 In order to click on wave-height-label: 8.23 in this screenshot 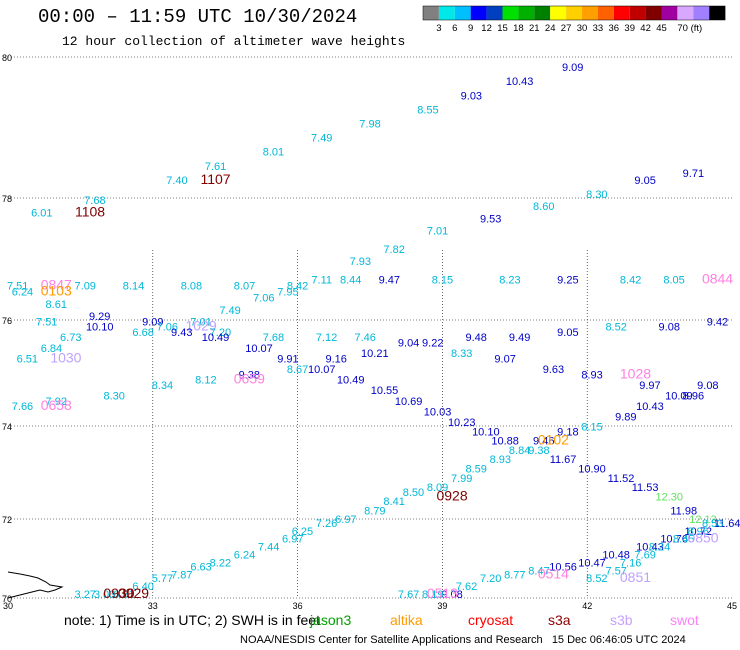, I will do `click(509, 280)`.